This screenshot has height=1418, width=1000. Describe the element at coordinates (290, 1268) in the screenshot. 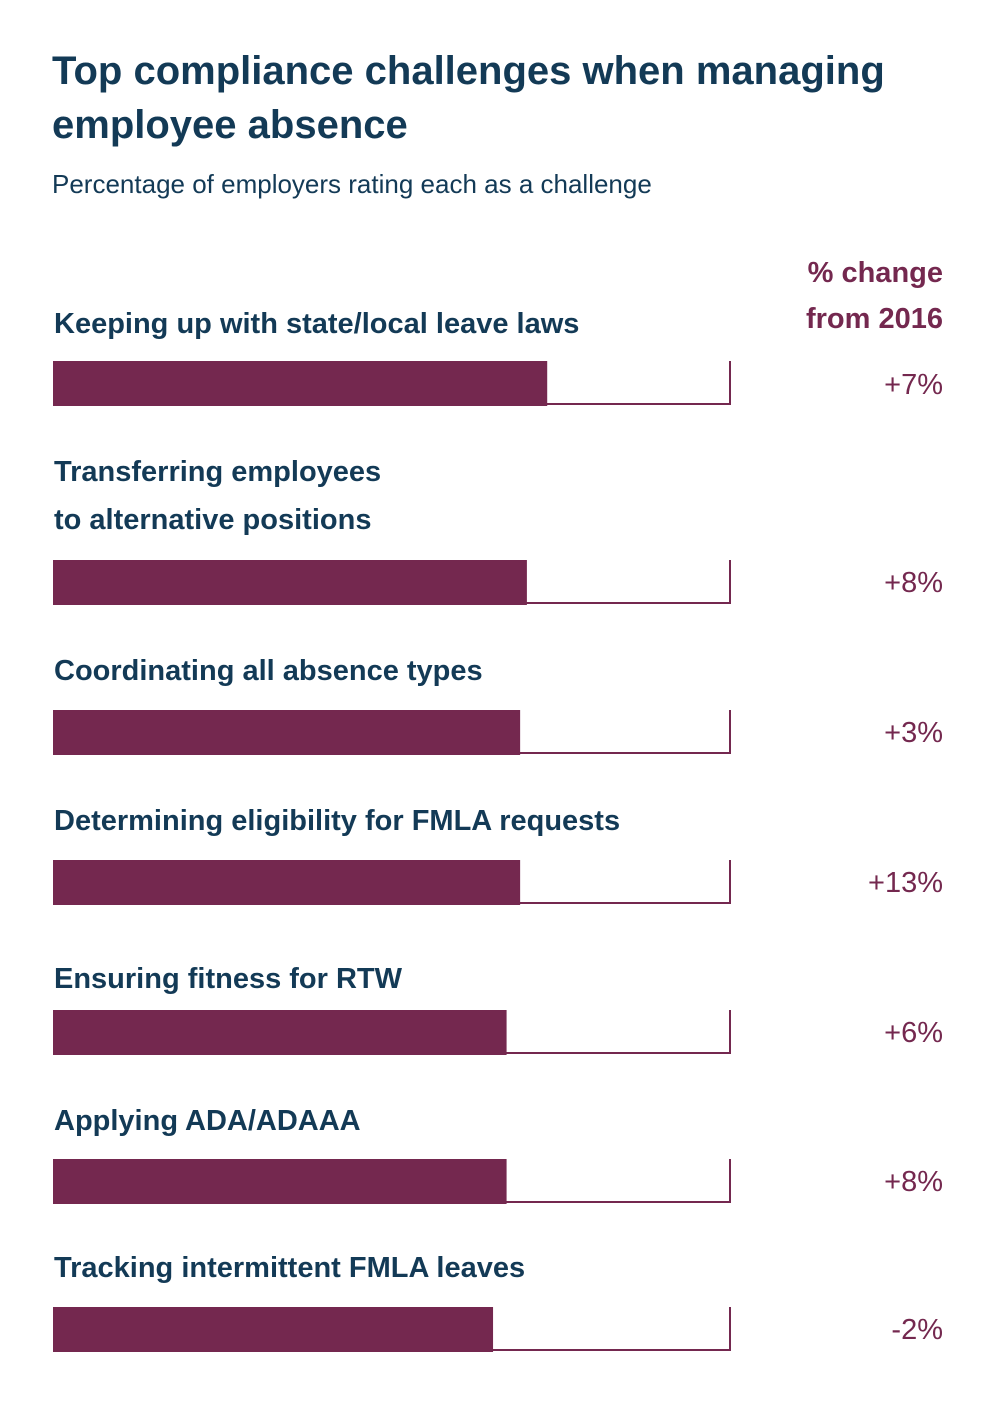

I see `category-label-6: Tracking intermittent FMLA leaves` at that location.